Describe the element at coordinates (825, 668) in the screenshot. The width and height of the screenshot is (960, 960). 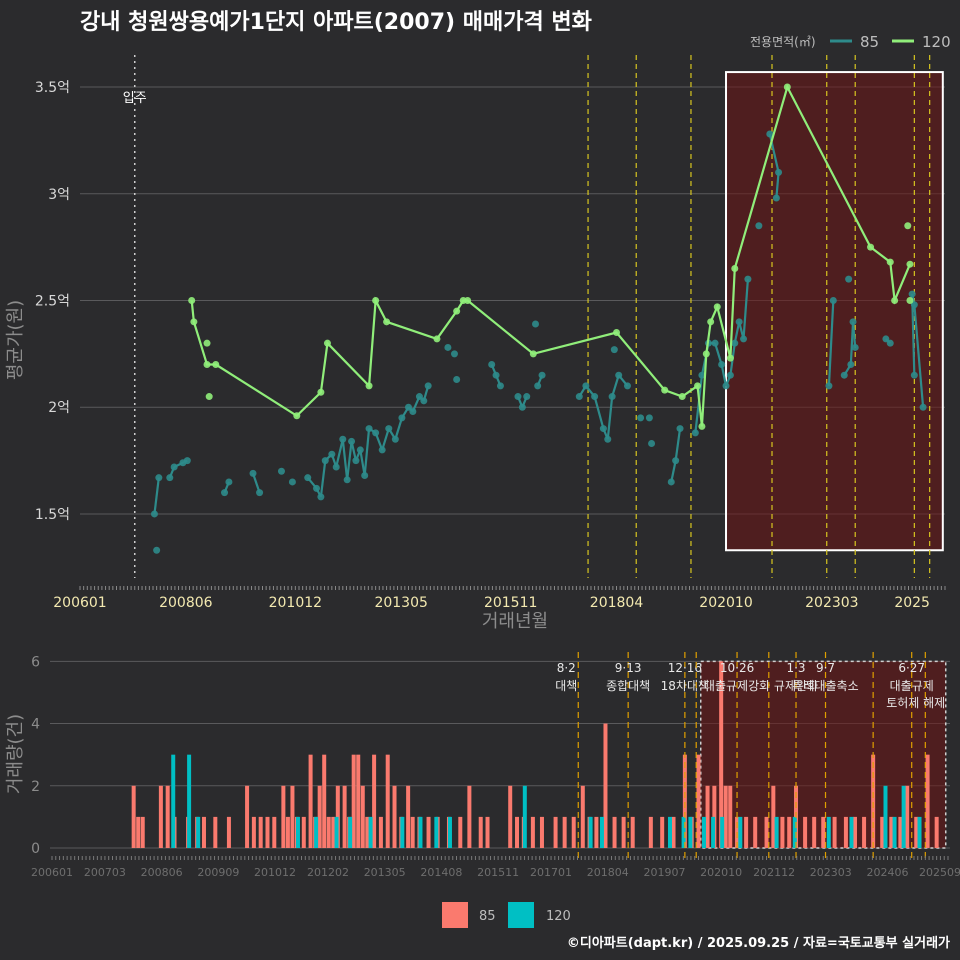
I see `volume-policy-label: 9·7` at that location.